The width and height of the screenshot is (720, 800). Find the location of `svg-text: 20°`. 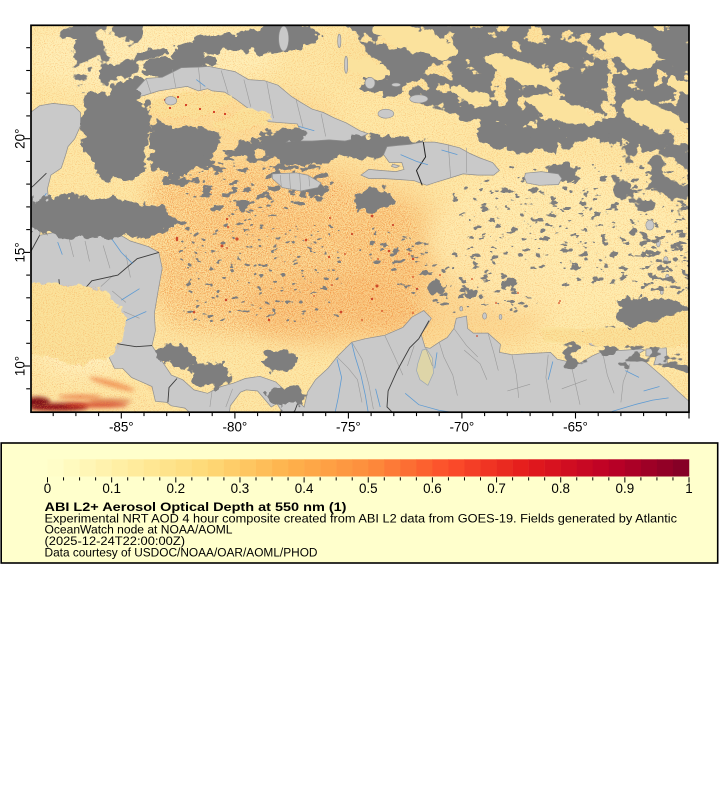

svg-text: 20° is located at coordinates (20, 139).